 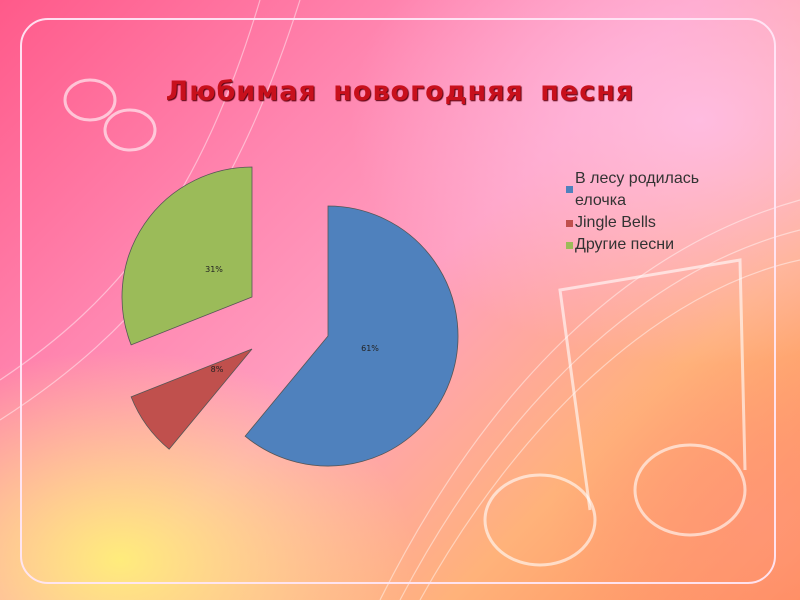 I want to click on data-label: 8%, so click(x=217, y=369).